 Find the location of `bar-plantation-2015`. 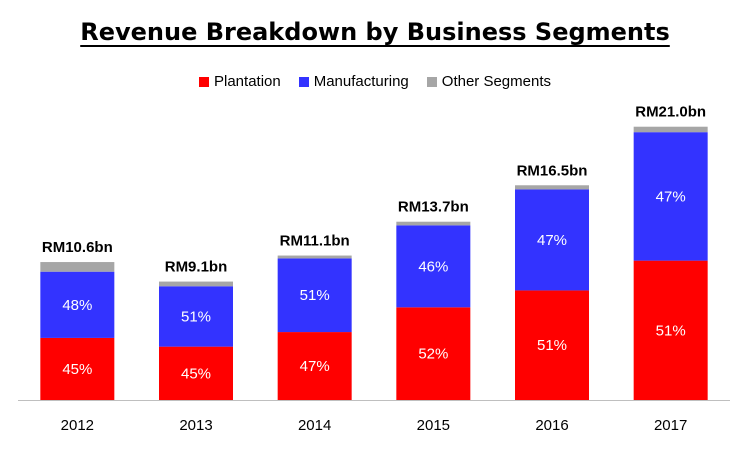

bar-plantation-2015 is located at coordinates (433, 353).